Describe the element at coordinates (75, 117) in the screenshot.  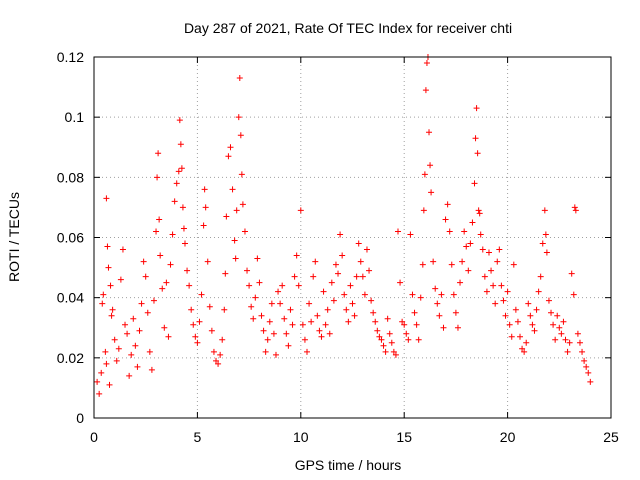
I see `y-tick-label: 0.1` at that location.